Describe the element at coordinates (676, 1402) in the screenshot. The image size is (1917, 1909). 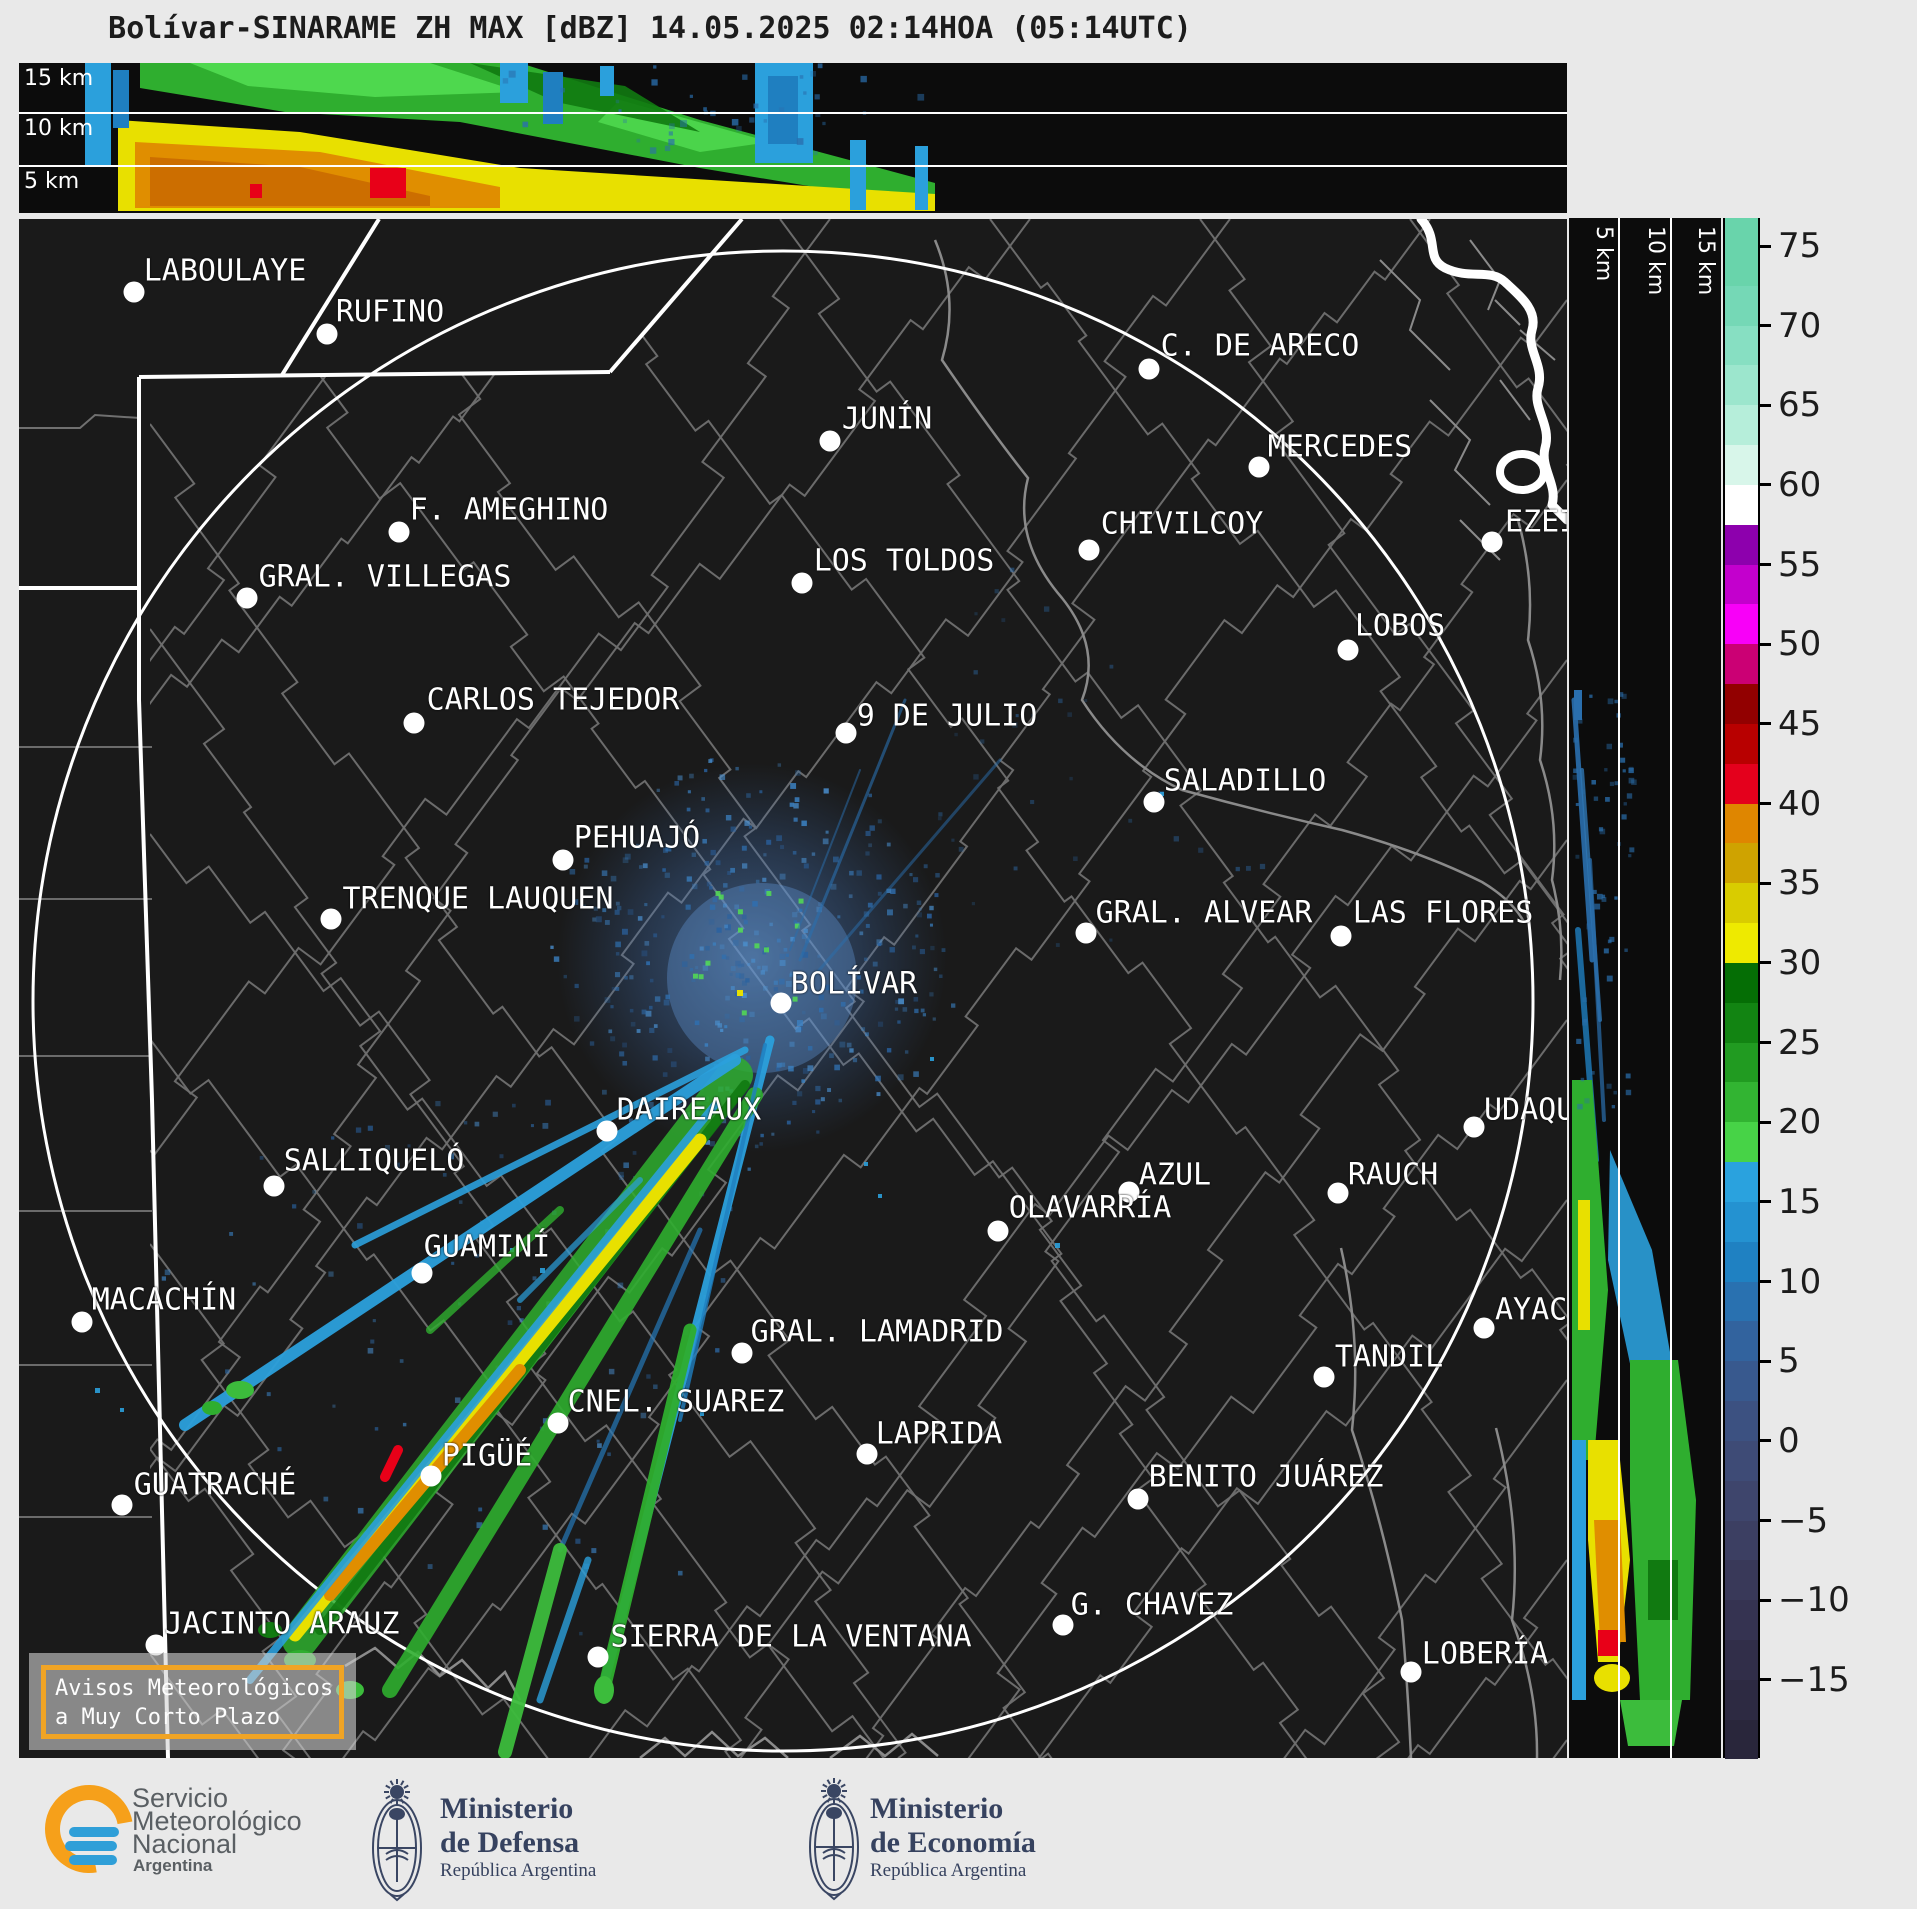
I see `city-label: CNEL. SUAREZ` at that location.